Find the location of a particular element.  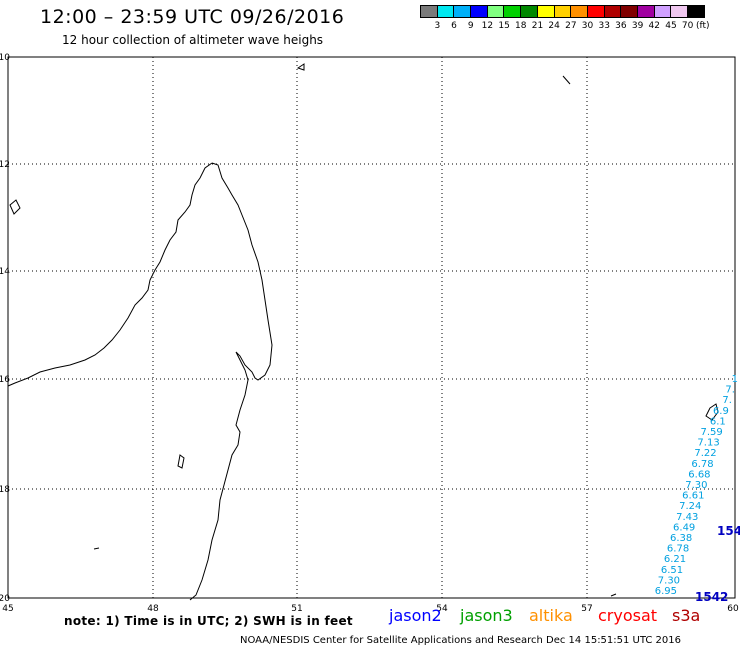

colorbar-label: 36 is located at coordinates (621, 26).